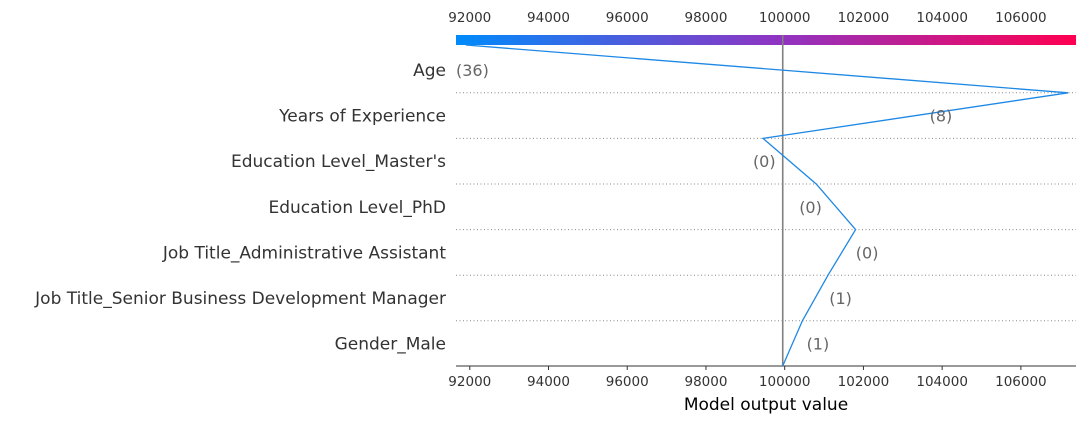 This screenshot has height=424, width=1085. Describe the element at coordinates (766, 405) in the screenshot. I see `x-axis-title: Model output value` at that location.